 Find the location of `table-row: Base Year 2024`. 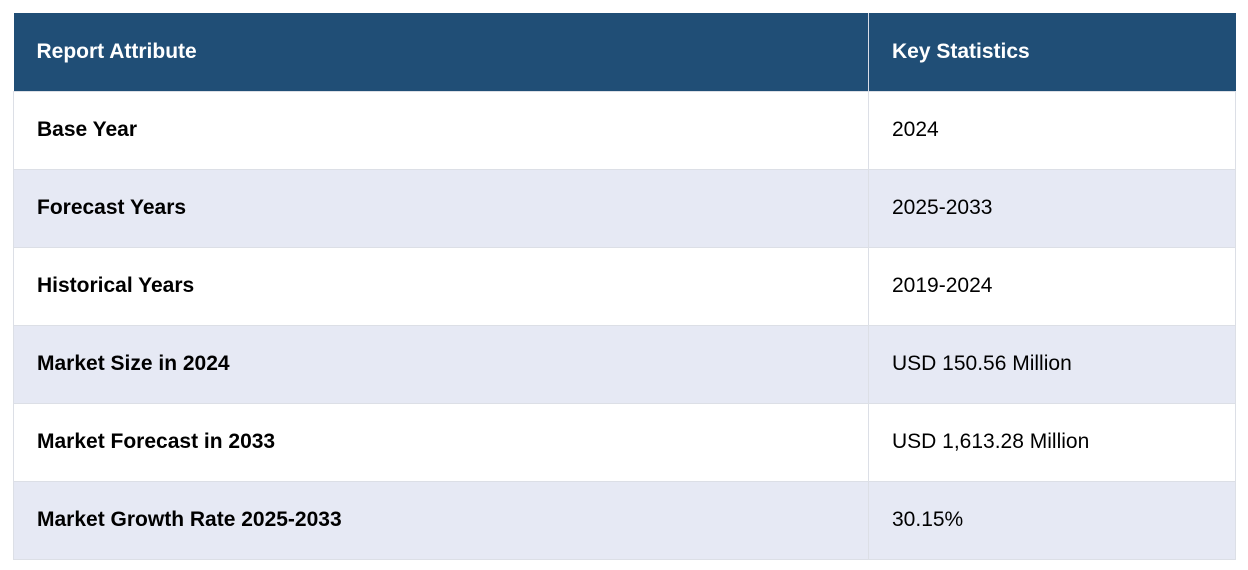

table-row: Base Year 2024 is located at coordinates (624, 130).